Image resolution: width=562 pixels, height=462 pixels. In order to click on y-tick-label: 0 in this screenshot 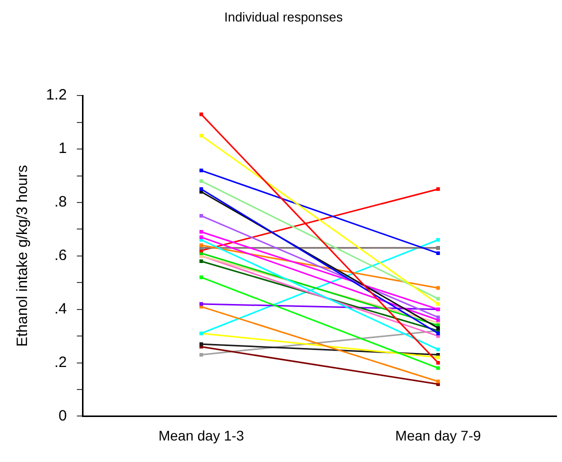, I will do `click(62, 415)`.